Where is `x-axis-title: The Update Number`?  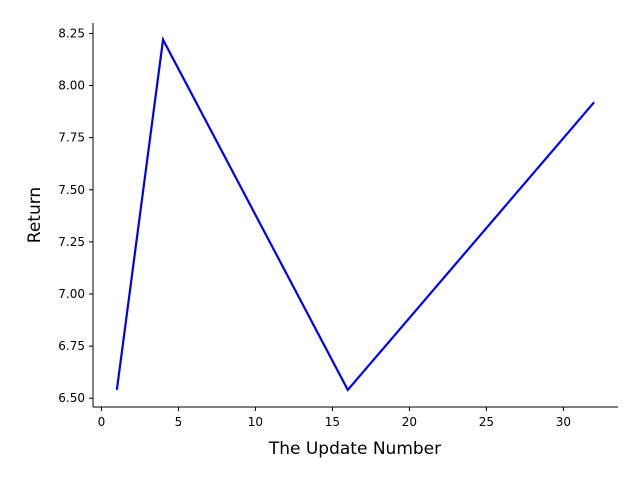
x-axis-title: The Update Number is located at coordinates (354, 449).